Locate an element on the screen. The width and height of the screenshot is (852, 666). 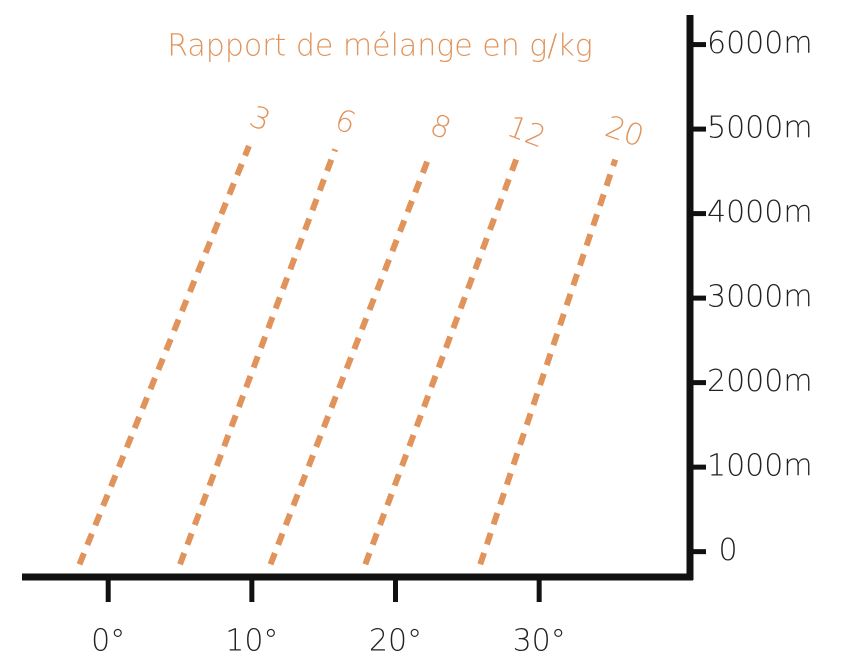
line-label: 20 is located at coordinates (624, 131).